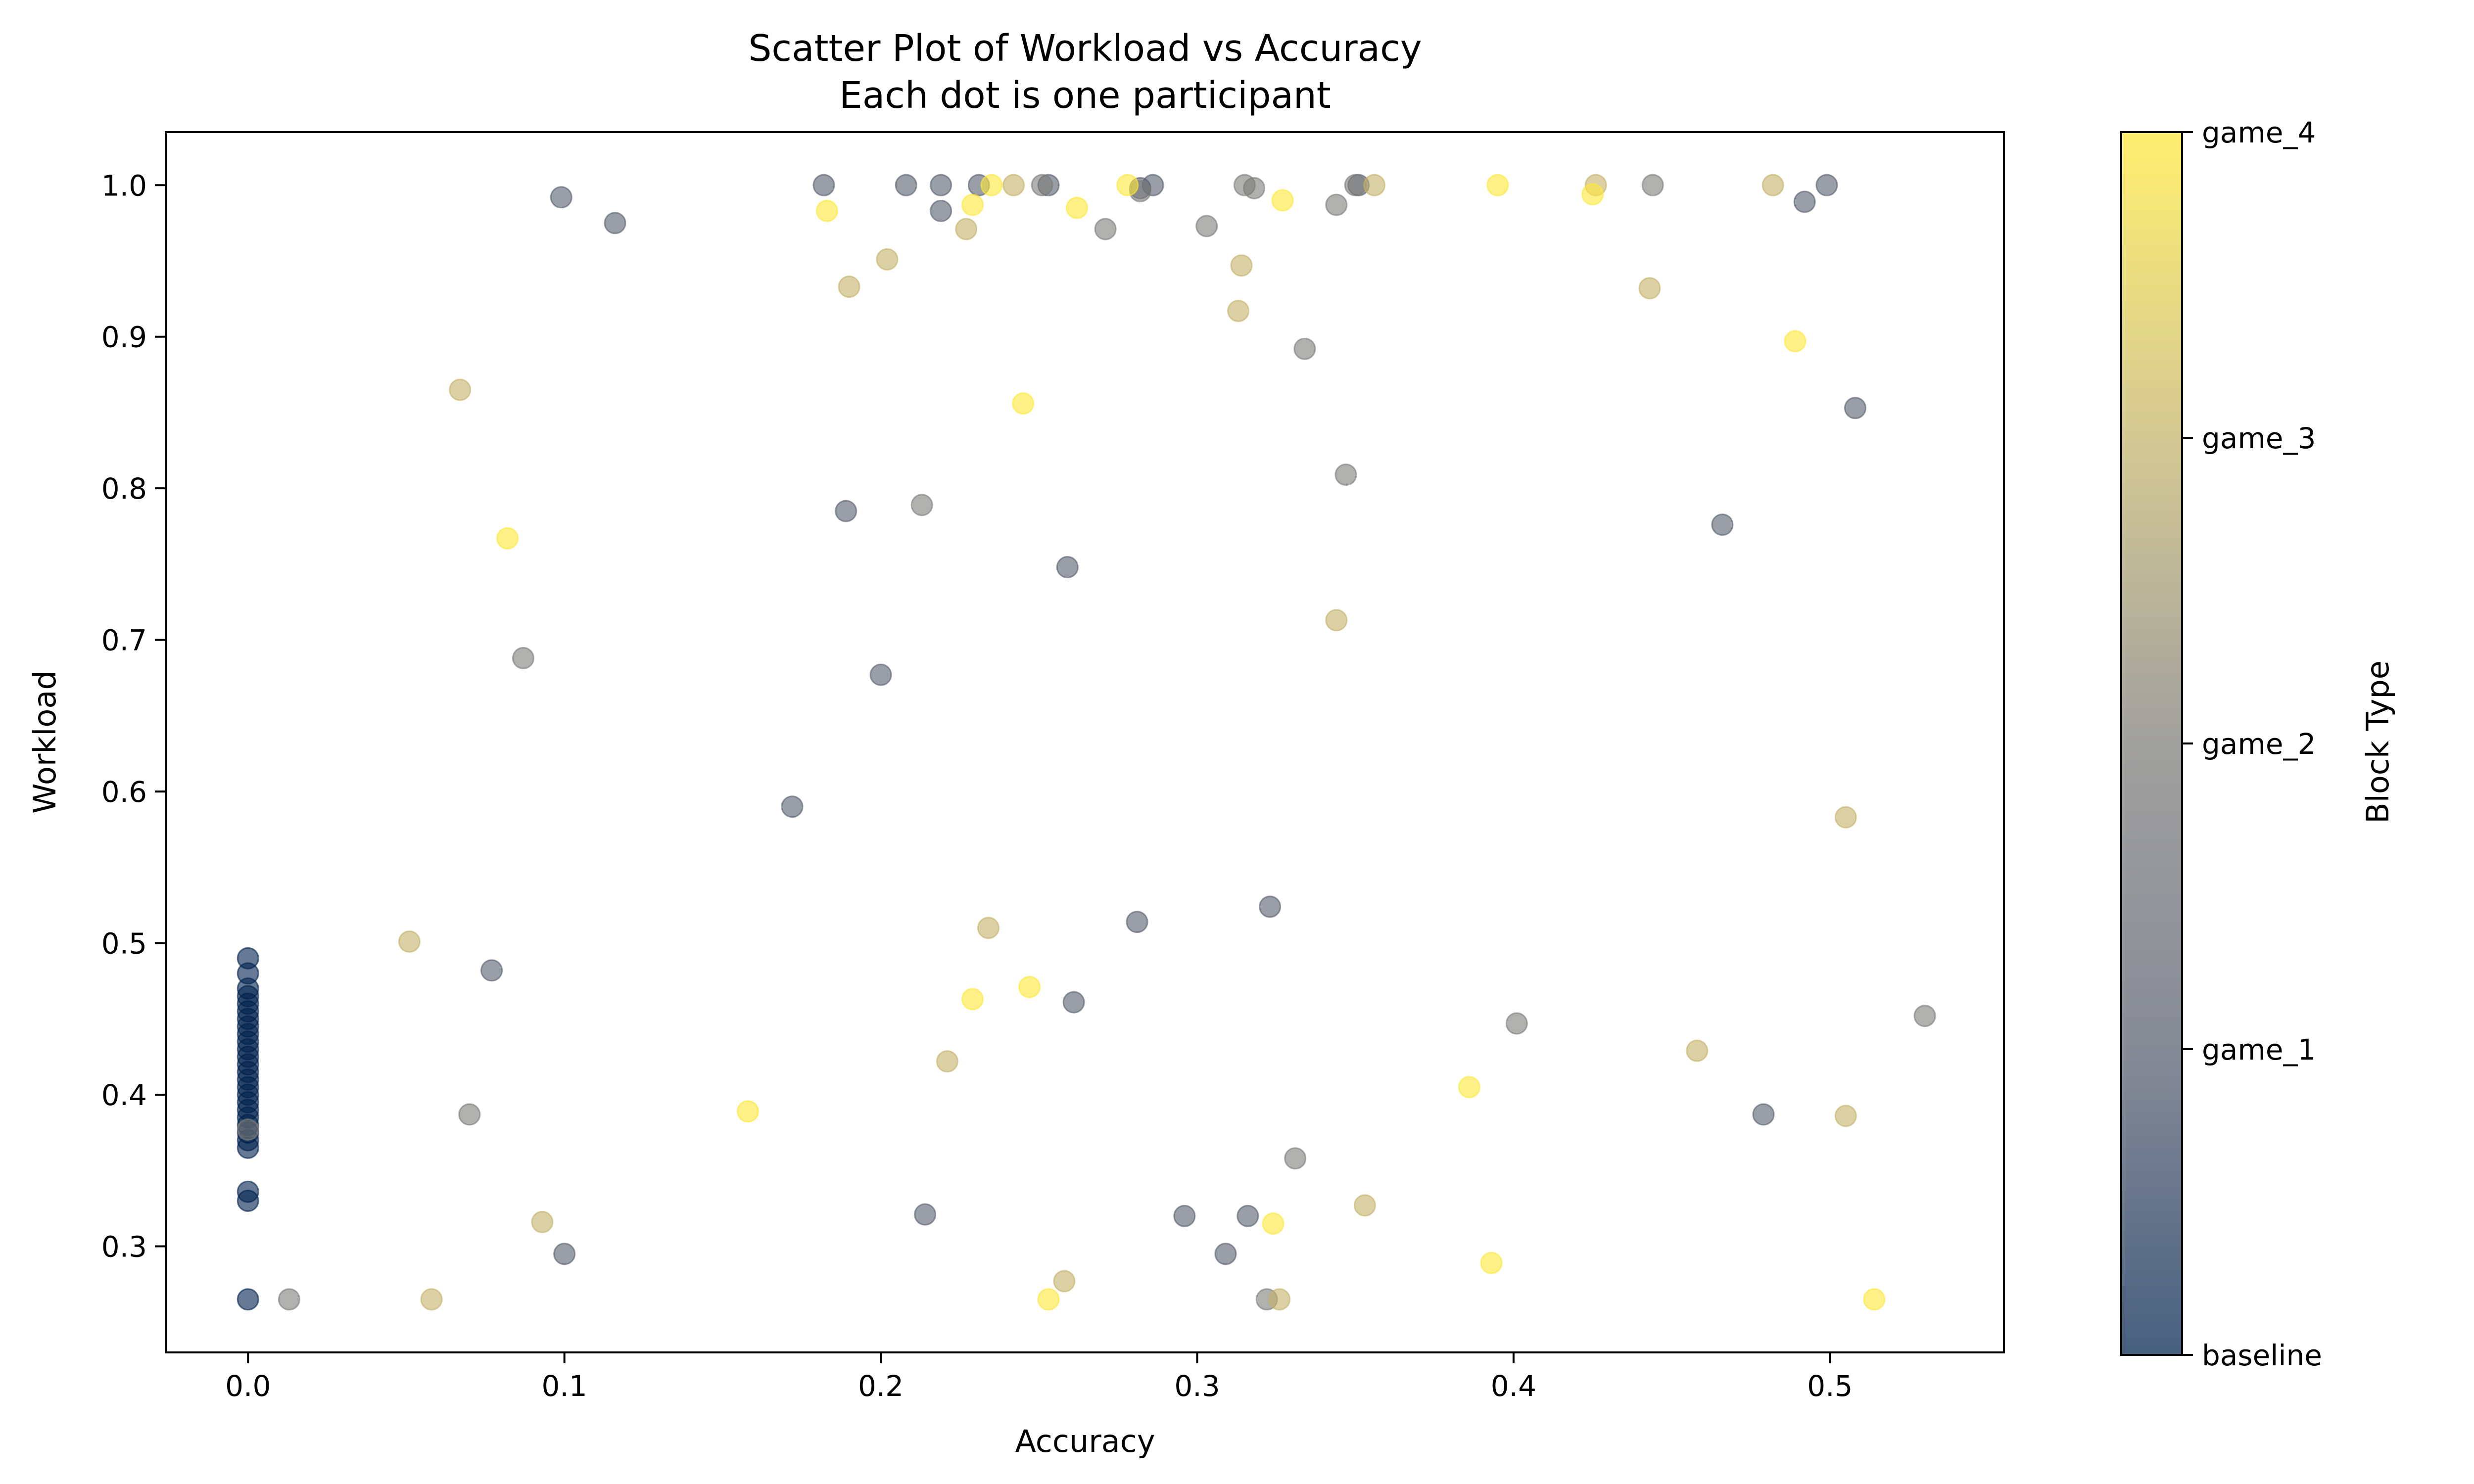 This screenshot has width=2474, height=1484. Describe the element at coordinates (124, 640) in the screenshot. I see `y-tick-label-4: 0.7` at that location.